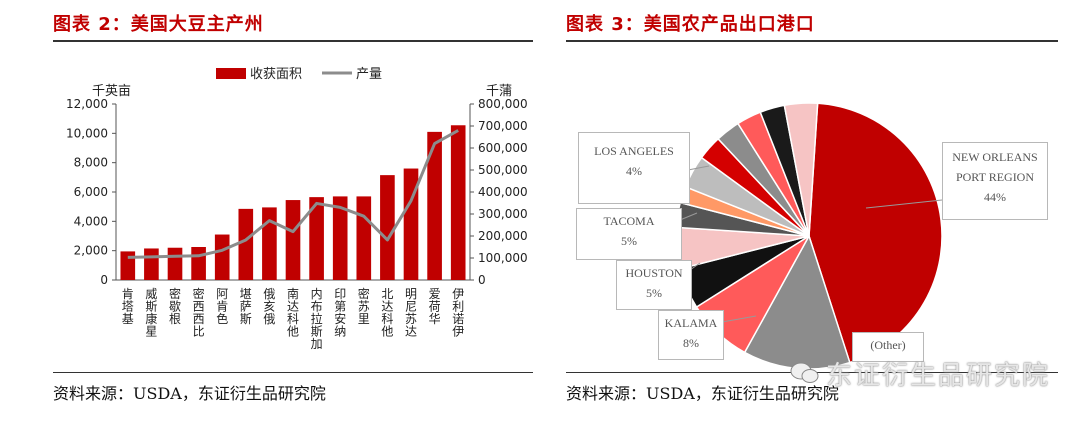 Image resolution: width=1080 pixels, height=423 pixels. I want to click on x-tick-char: 里, so click(364, 319).